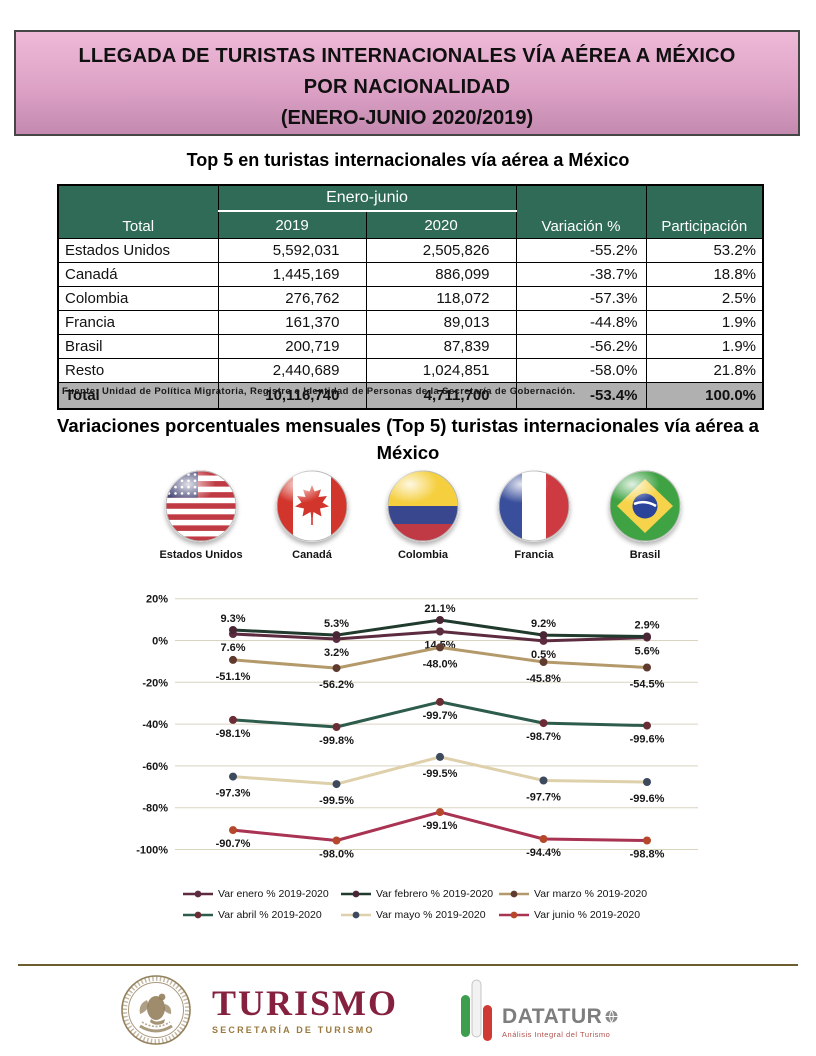 This screenshot has width=816, height=1056. I want to click on data-label: 9.2%, so click(543, 624).